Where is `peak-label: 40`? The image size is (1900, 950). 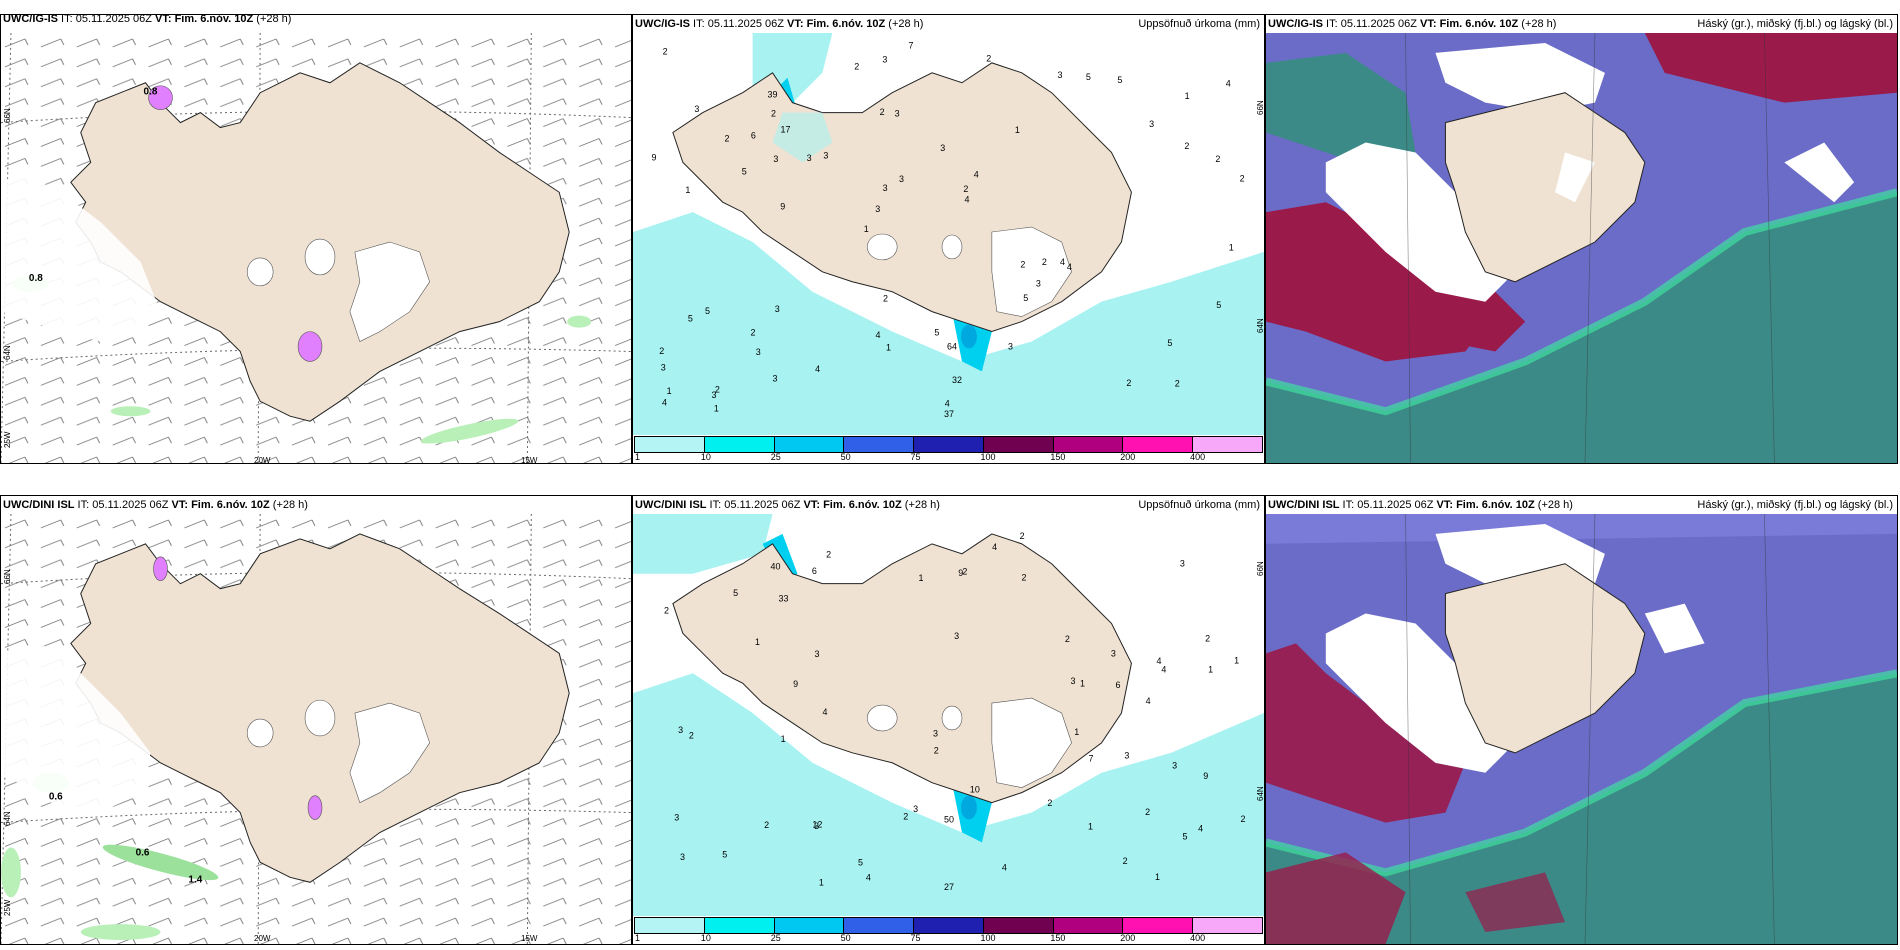
peak-label: 40 is located at coordinates (776, 567).